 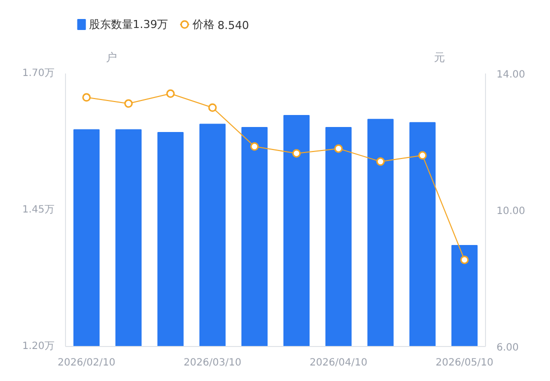 What do you see at coordinates (507, 348) in the screenshot?
I see `y2-tick-label: 6.00` at bounding box center [507, 348].